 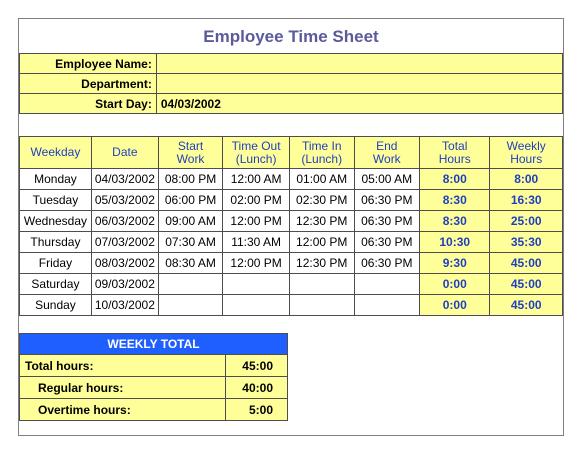 I want to click on employee-name-label: Employee Name:, so click(x=88, y=63).